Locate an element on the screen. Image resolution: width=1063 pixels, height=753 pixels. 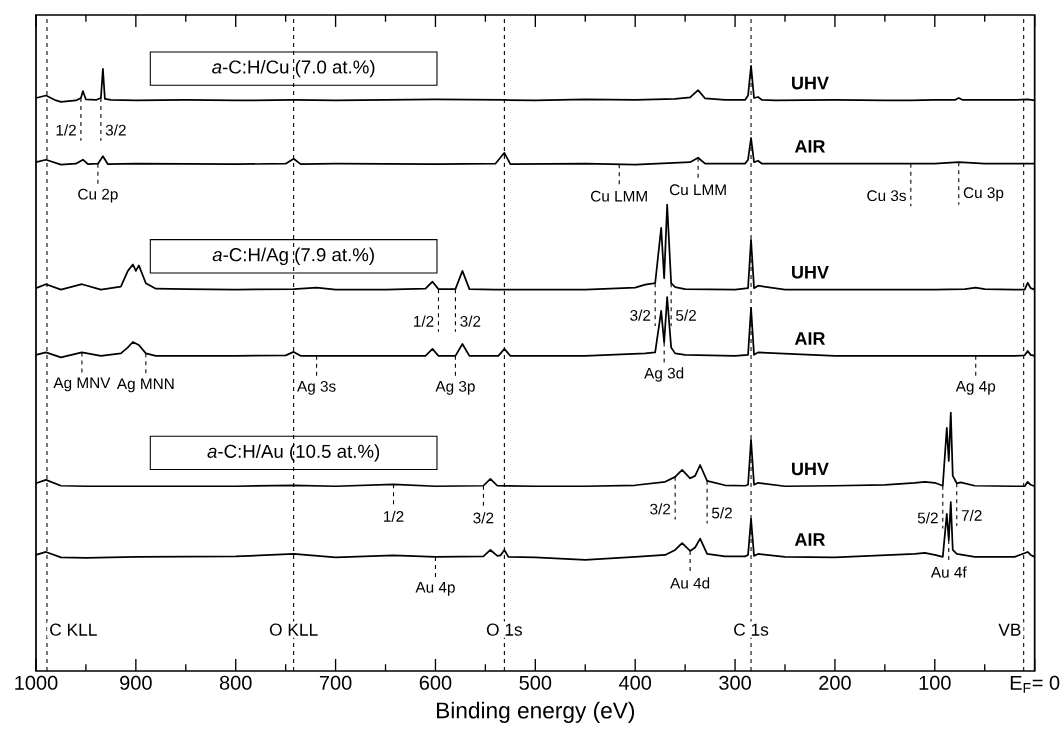
annotation: a-C:H/Au (10.5 at.%) is located at coordinates (293, 453).